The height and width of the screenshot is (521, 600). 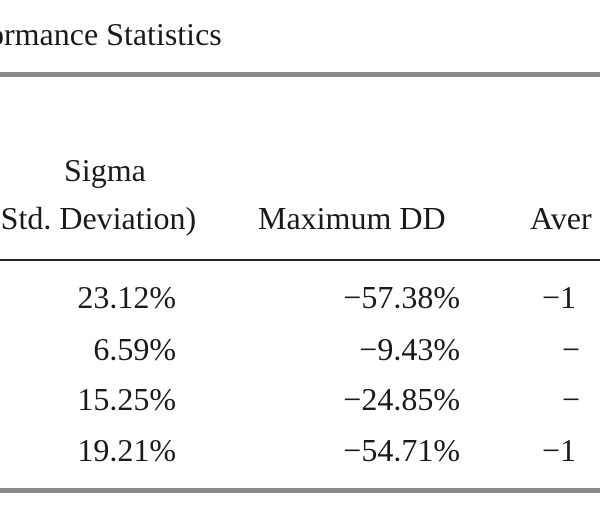 I want to click on cell-maxdd-row3: −24.85%, so click(x=401, y=399).